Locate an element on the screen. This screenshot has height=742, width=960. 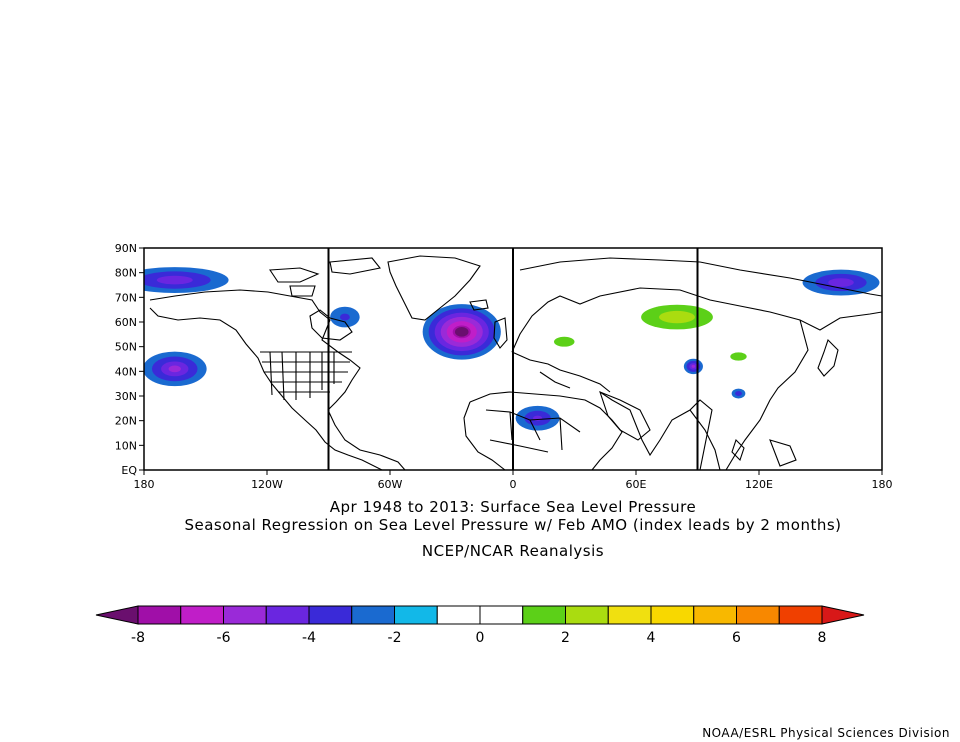
colorbar: -8 -6 -4 -2 0 2 4 6 8 is located at coordinates (480, 625).